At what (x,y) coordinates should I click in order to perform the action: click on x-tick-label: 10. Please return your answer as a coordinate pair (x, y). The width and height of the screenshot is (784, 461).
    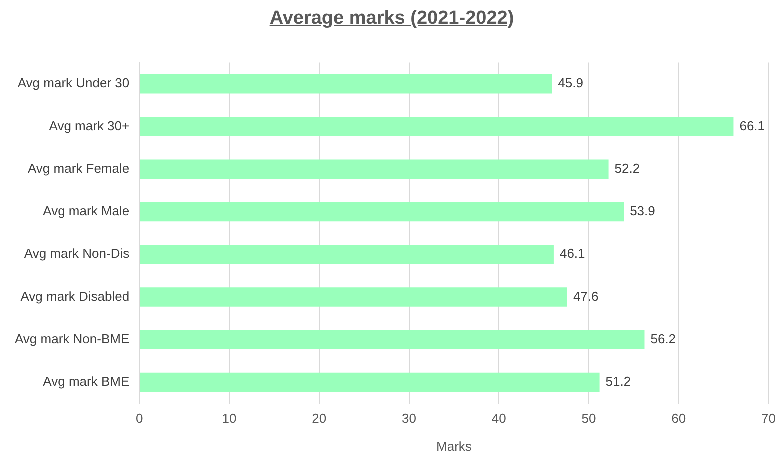
    Looking at the image, I should click on (229, 418).